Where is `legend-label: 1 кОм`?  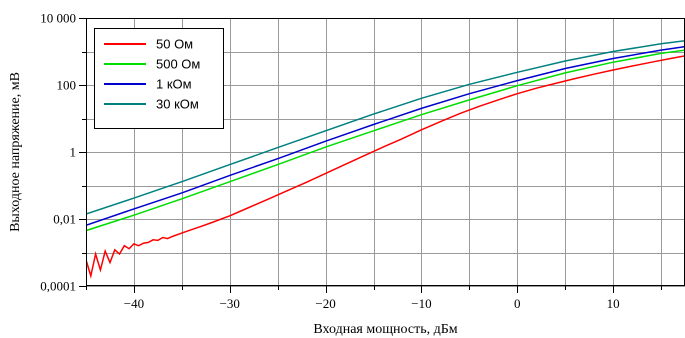 legend-label: 1 кОм is located at coordinates (174, 84).